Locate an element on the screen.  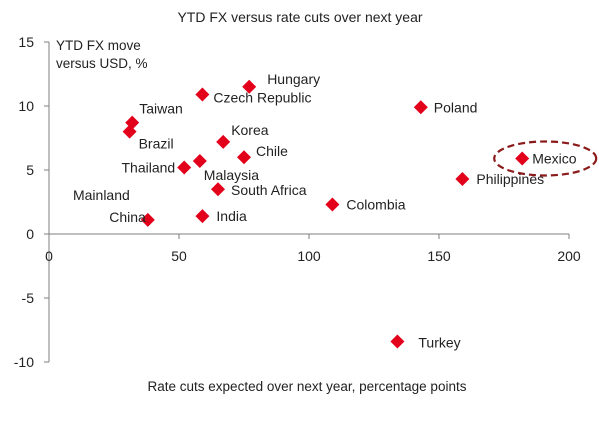
point-czech-republic-label: Czech Republic is located at coordinates (262, 97).